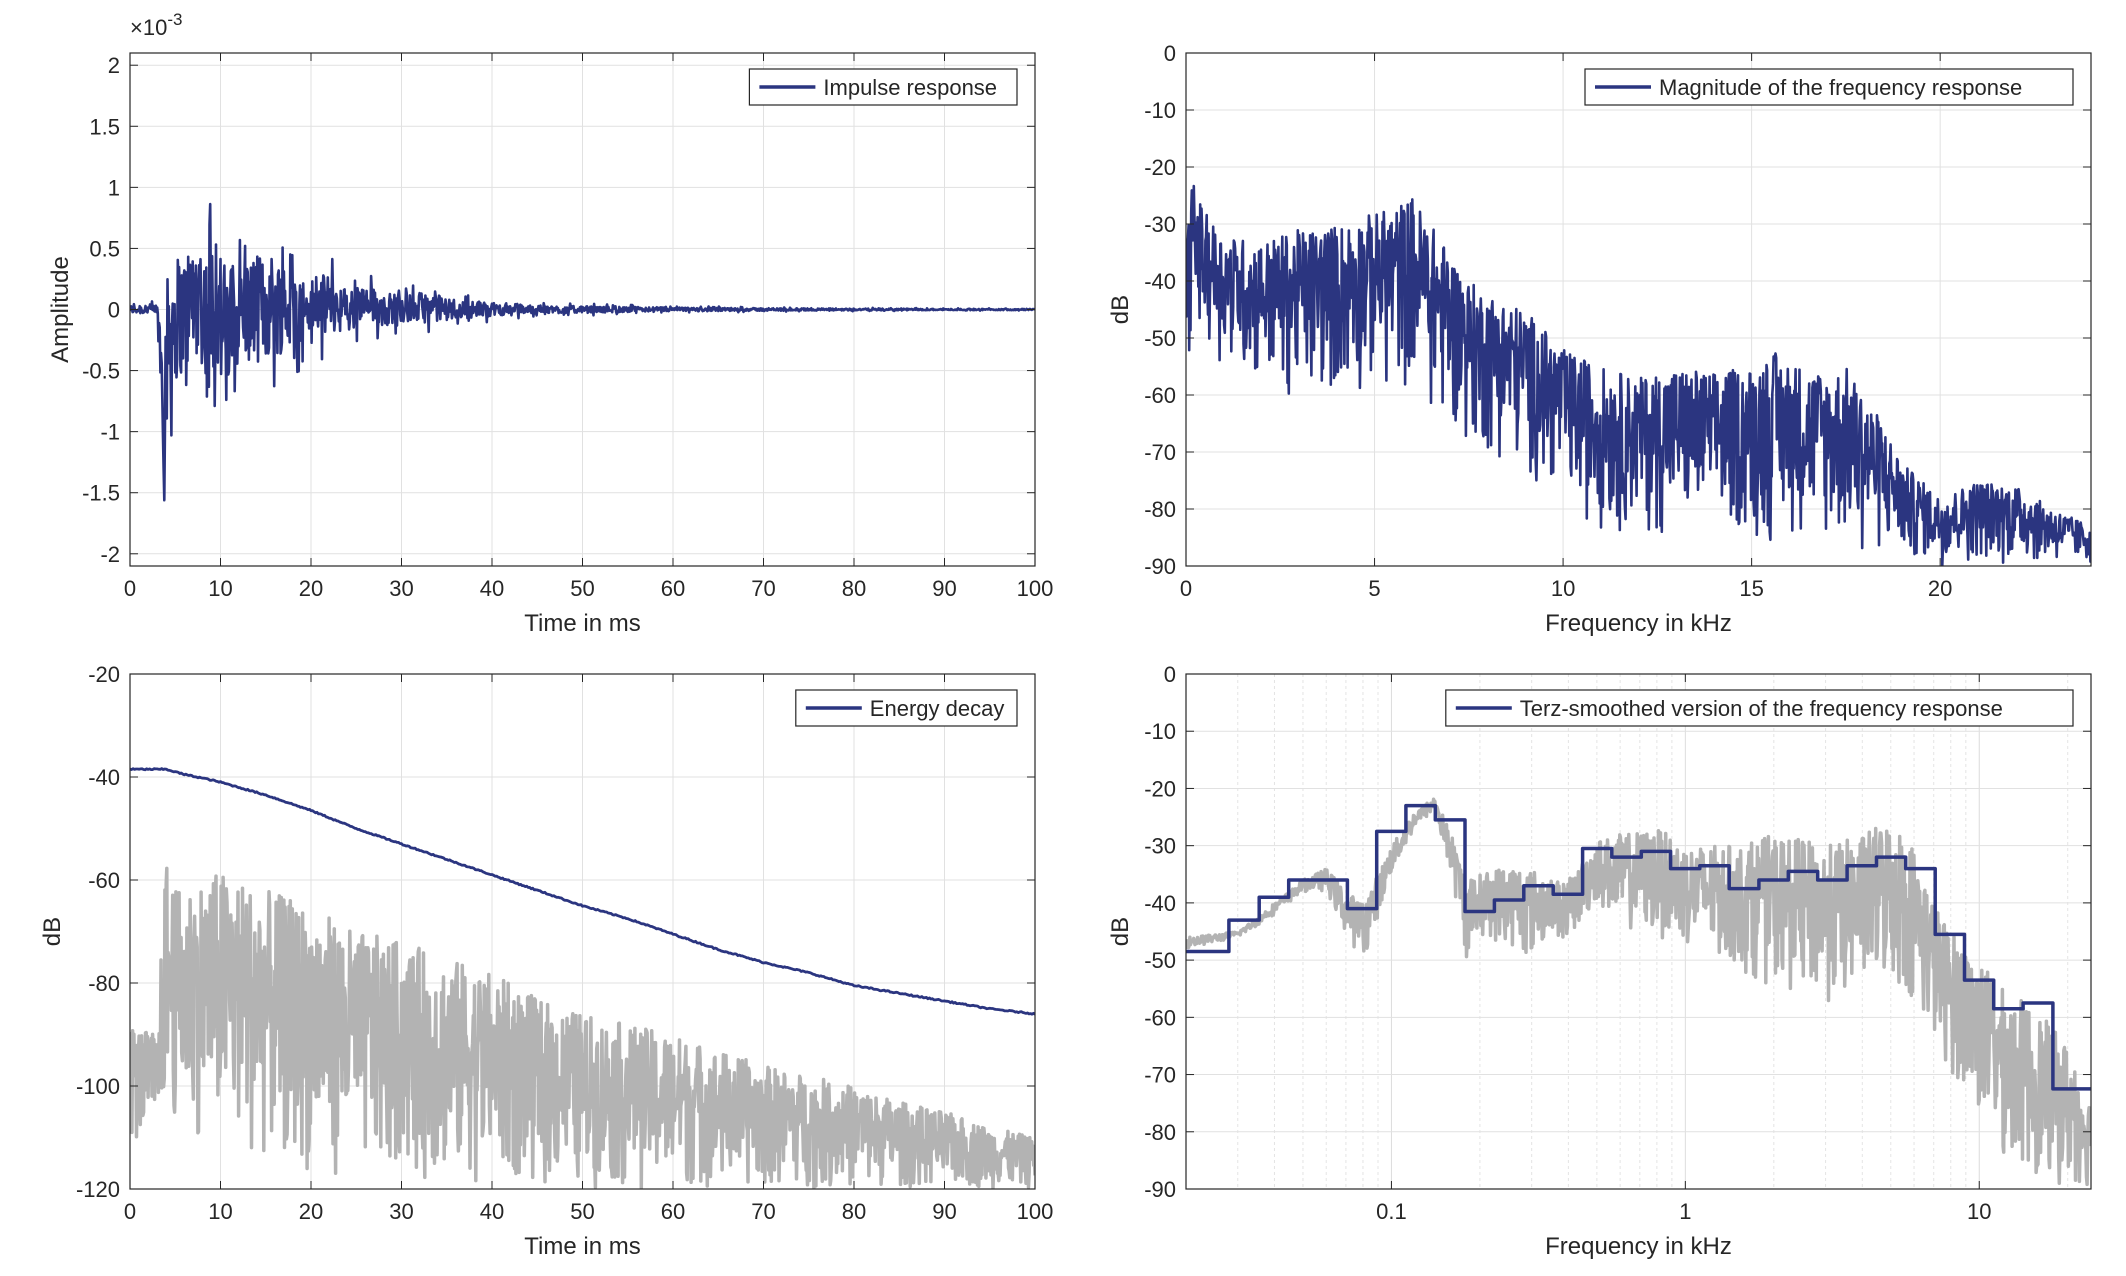 Image resolution: width=2126 pixels, height=1276 pixels. Describe the element at coordinates (401, 588) in the screenshot. I see `x-tick-label: 30` at that location.